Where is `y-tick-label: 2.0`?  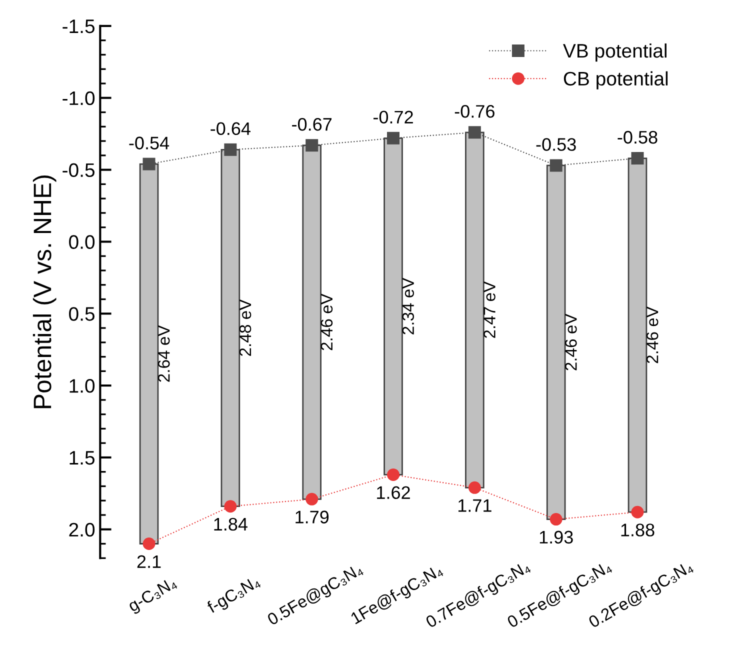 y-tick-label: 2.0 is located at coordinates (82, 529).